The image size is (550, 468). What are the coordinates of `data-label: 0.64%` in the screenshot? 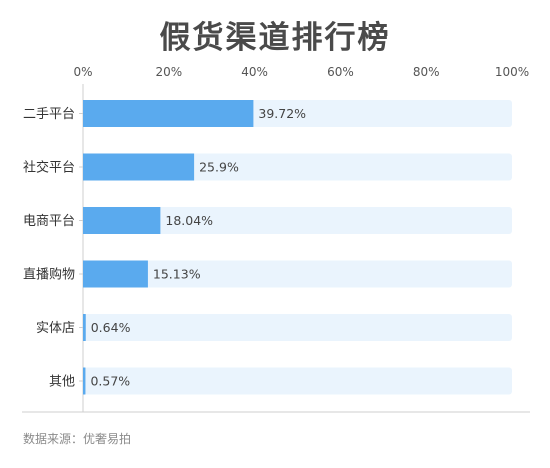 It's located at (111, 327).